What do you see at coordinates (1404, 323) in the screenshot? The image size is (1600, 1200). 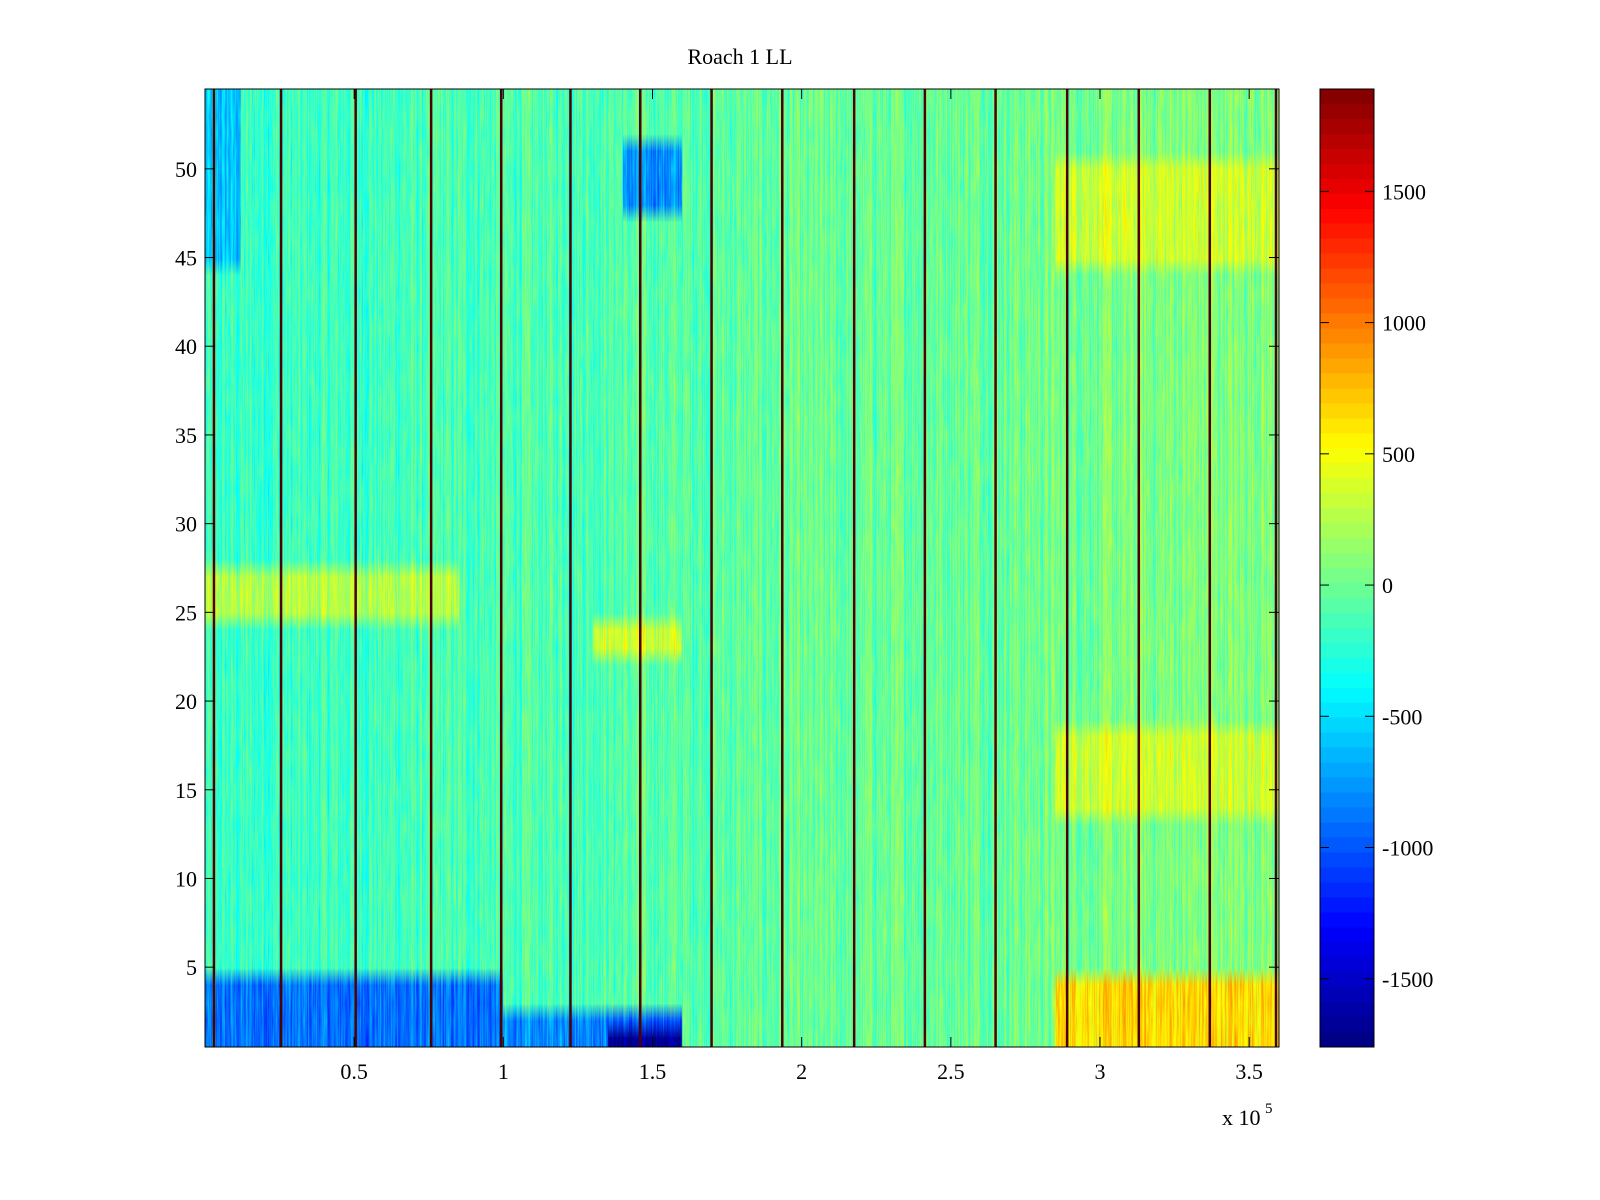 I see `colorbar-tick-label-6: 1000` at bounding box center [1404, 323].